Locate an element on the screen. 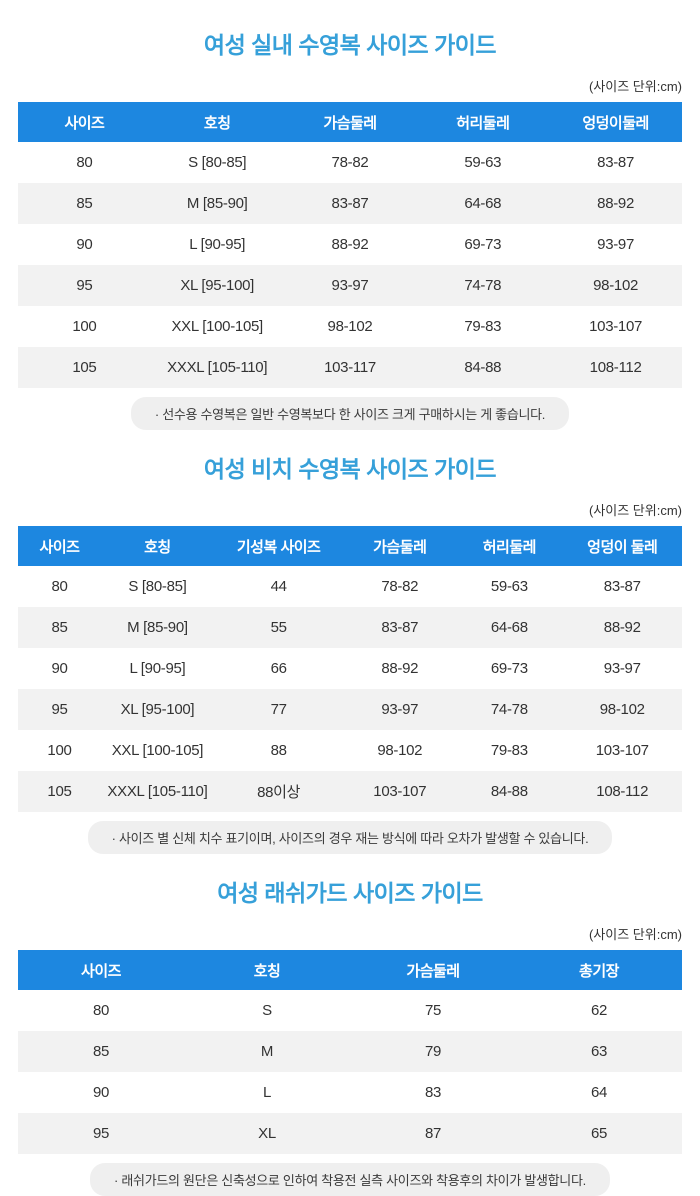  table-row: 85 M 79 63 is located at coordinates (350, 1051).